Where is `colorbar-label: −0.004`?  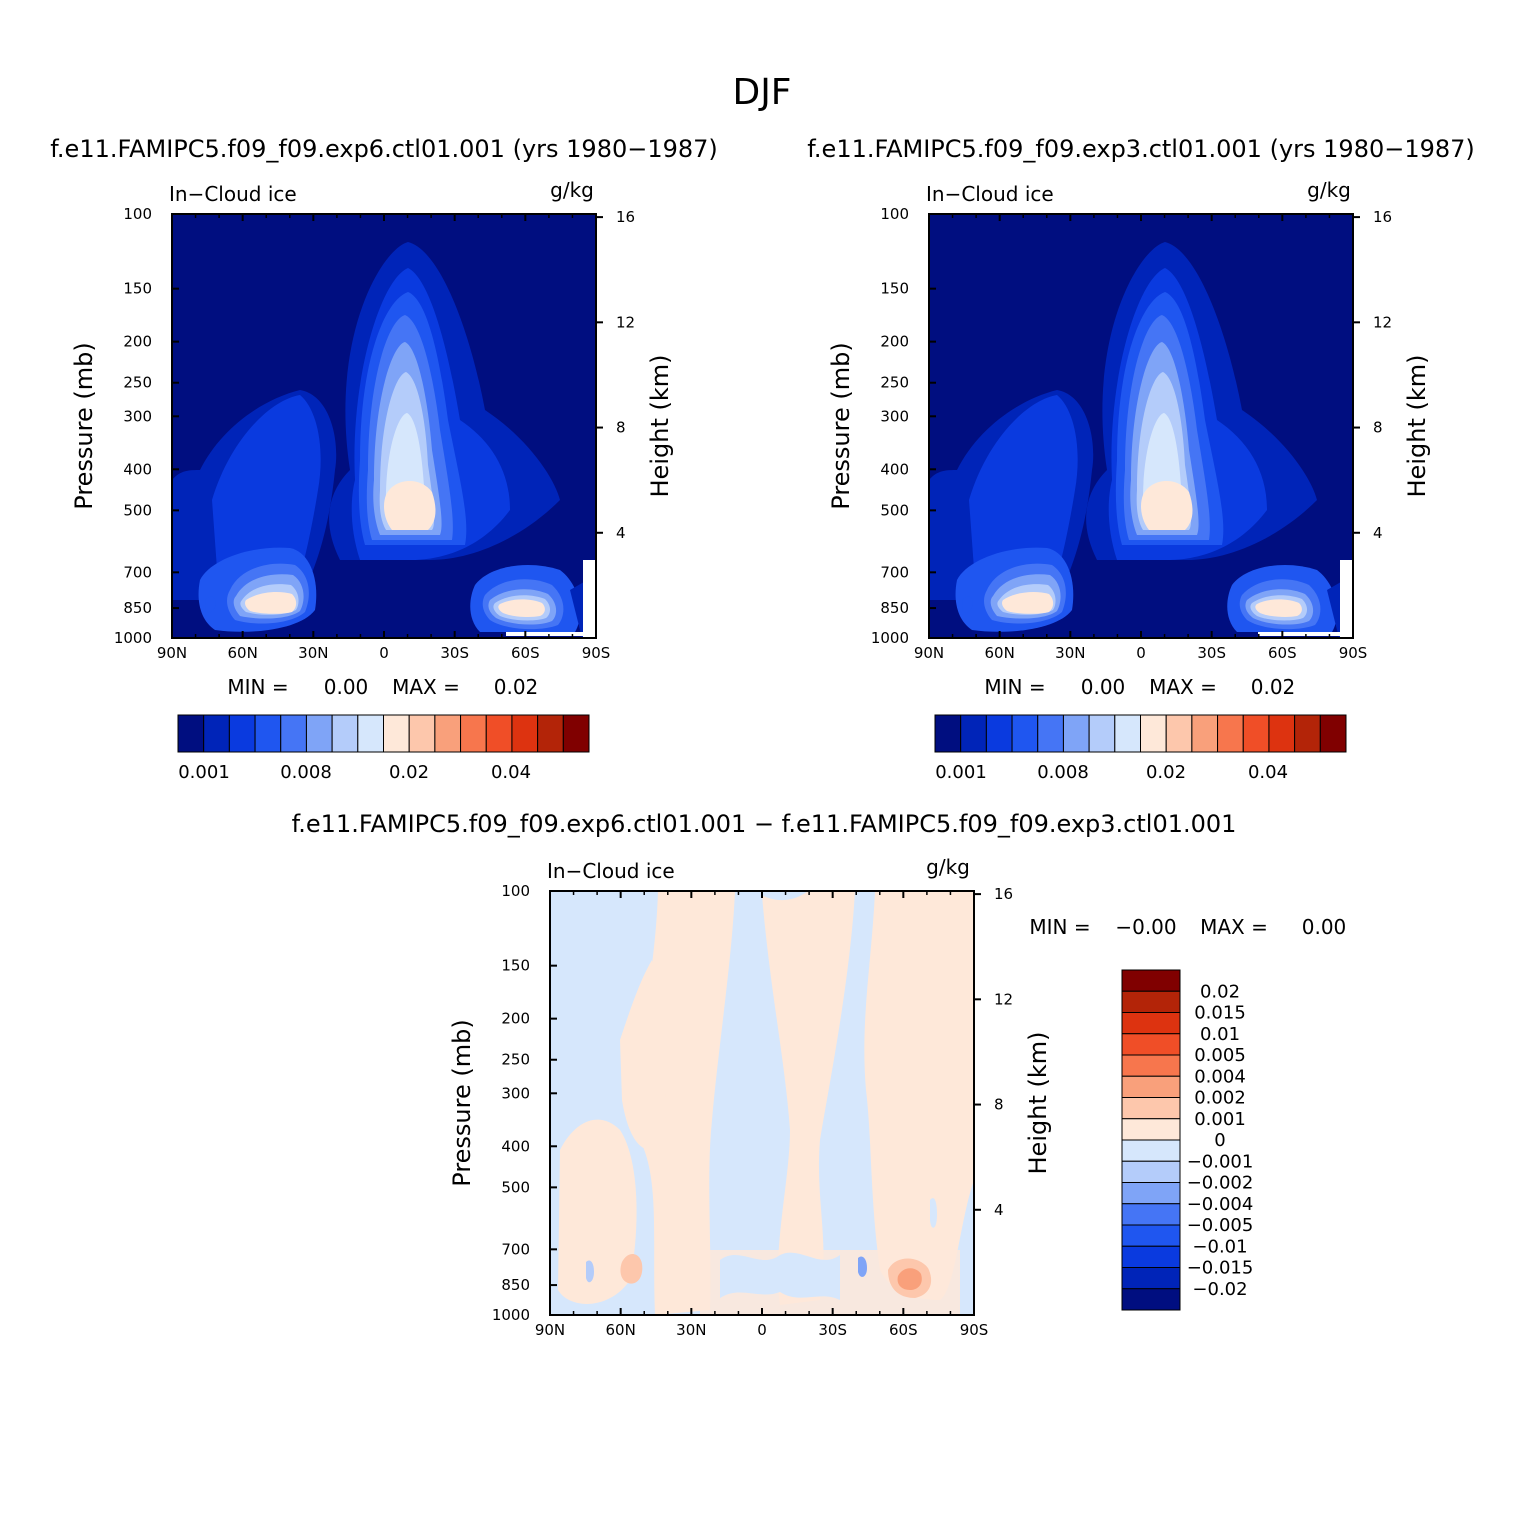
colorbar-label: −0.004 is located at coordinates (1220, 1204).